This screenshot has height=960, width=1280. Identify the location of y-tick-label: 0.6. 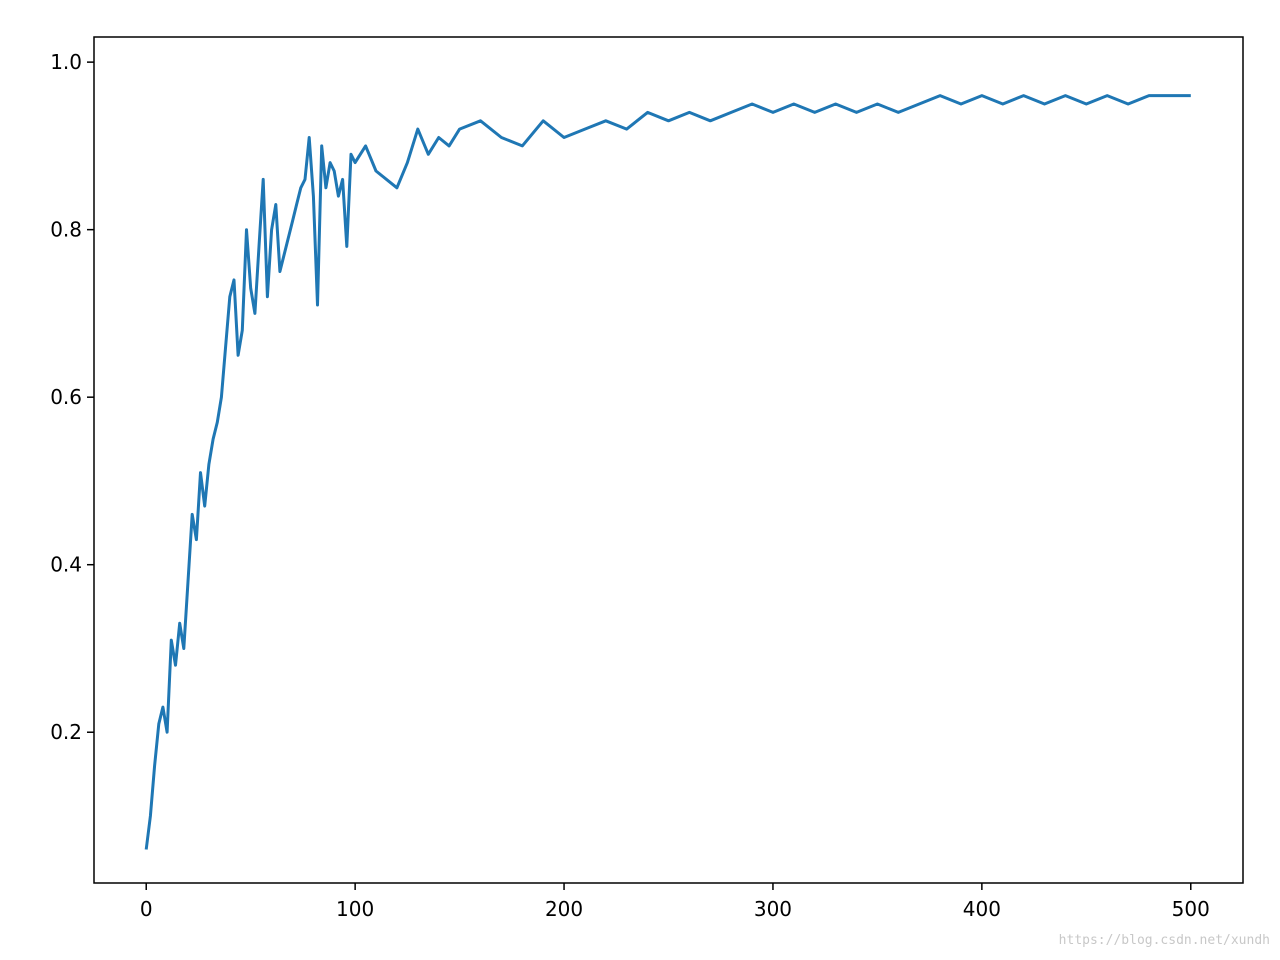
(66, 397).